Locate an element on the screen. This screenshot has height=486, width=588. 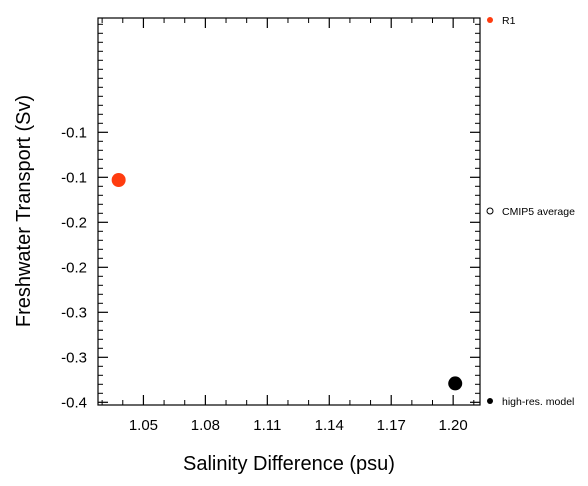
x-tick-label: 1.17 is located at coordinates (391, 425).